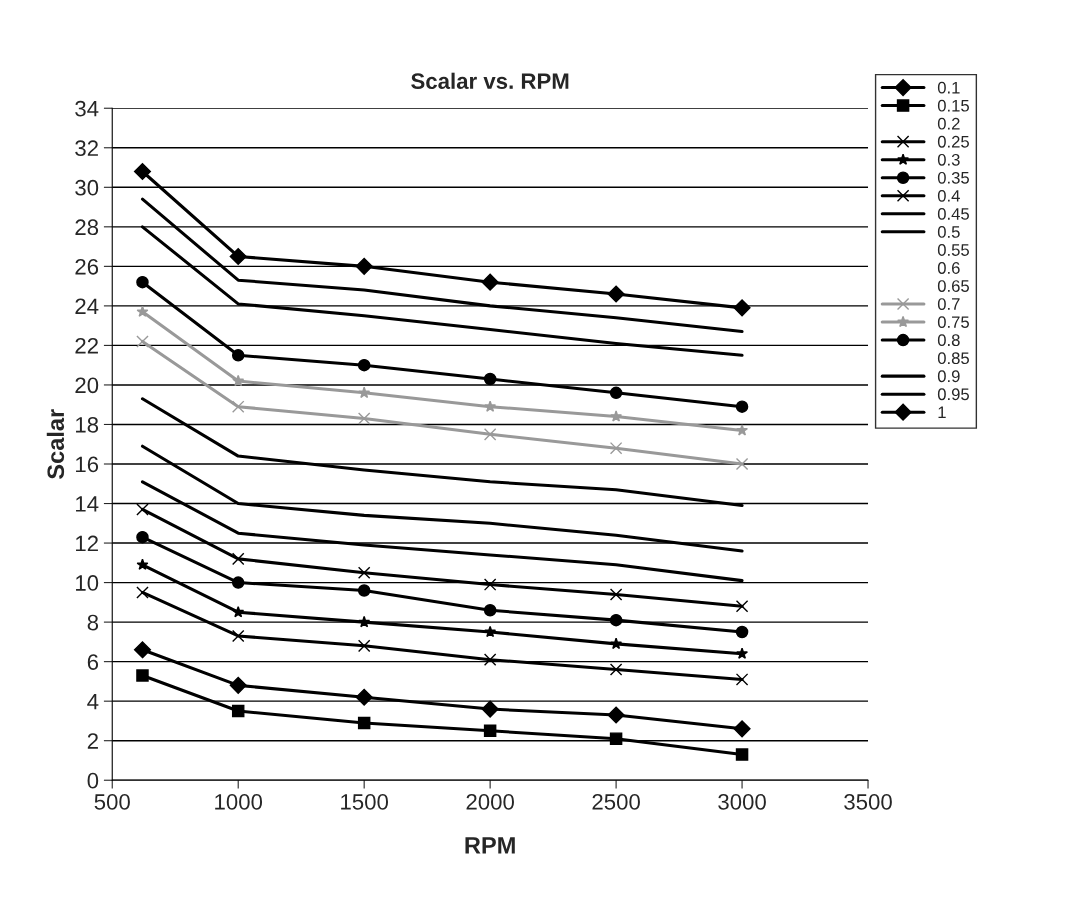 The width and height of the screenshot is (1069, 902). I want to click on text: 0.6, so click(948, 268).